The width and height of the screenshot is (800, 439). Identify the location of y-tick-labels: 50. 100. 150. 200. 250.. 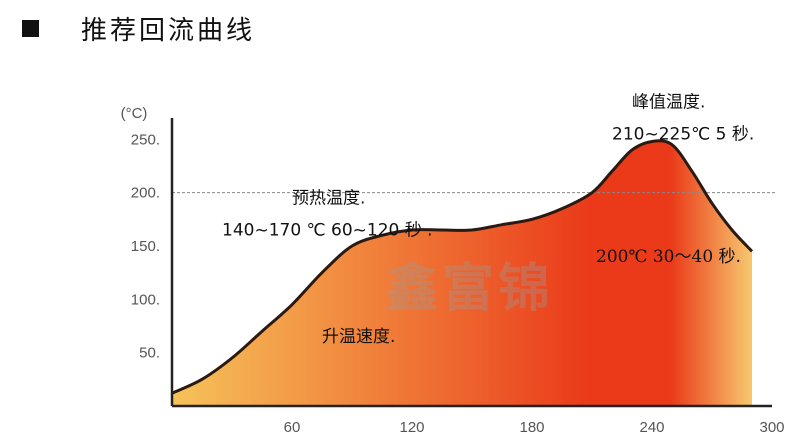
(145, 246).